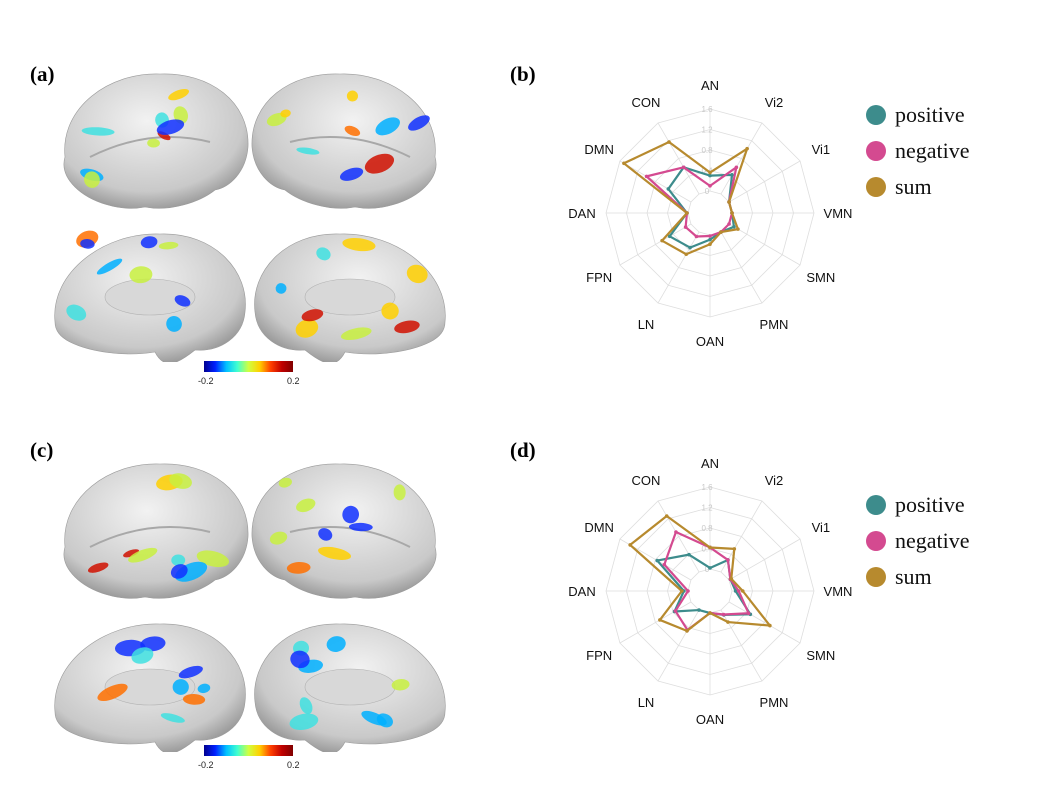 The width and height of the screenshot is (1048, 810). I want to click on axis-label-PMN: PMN, so click(774, 324).